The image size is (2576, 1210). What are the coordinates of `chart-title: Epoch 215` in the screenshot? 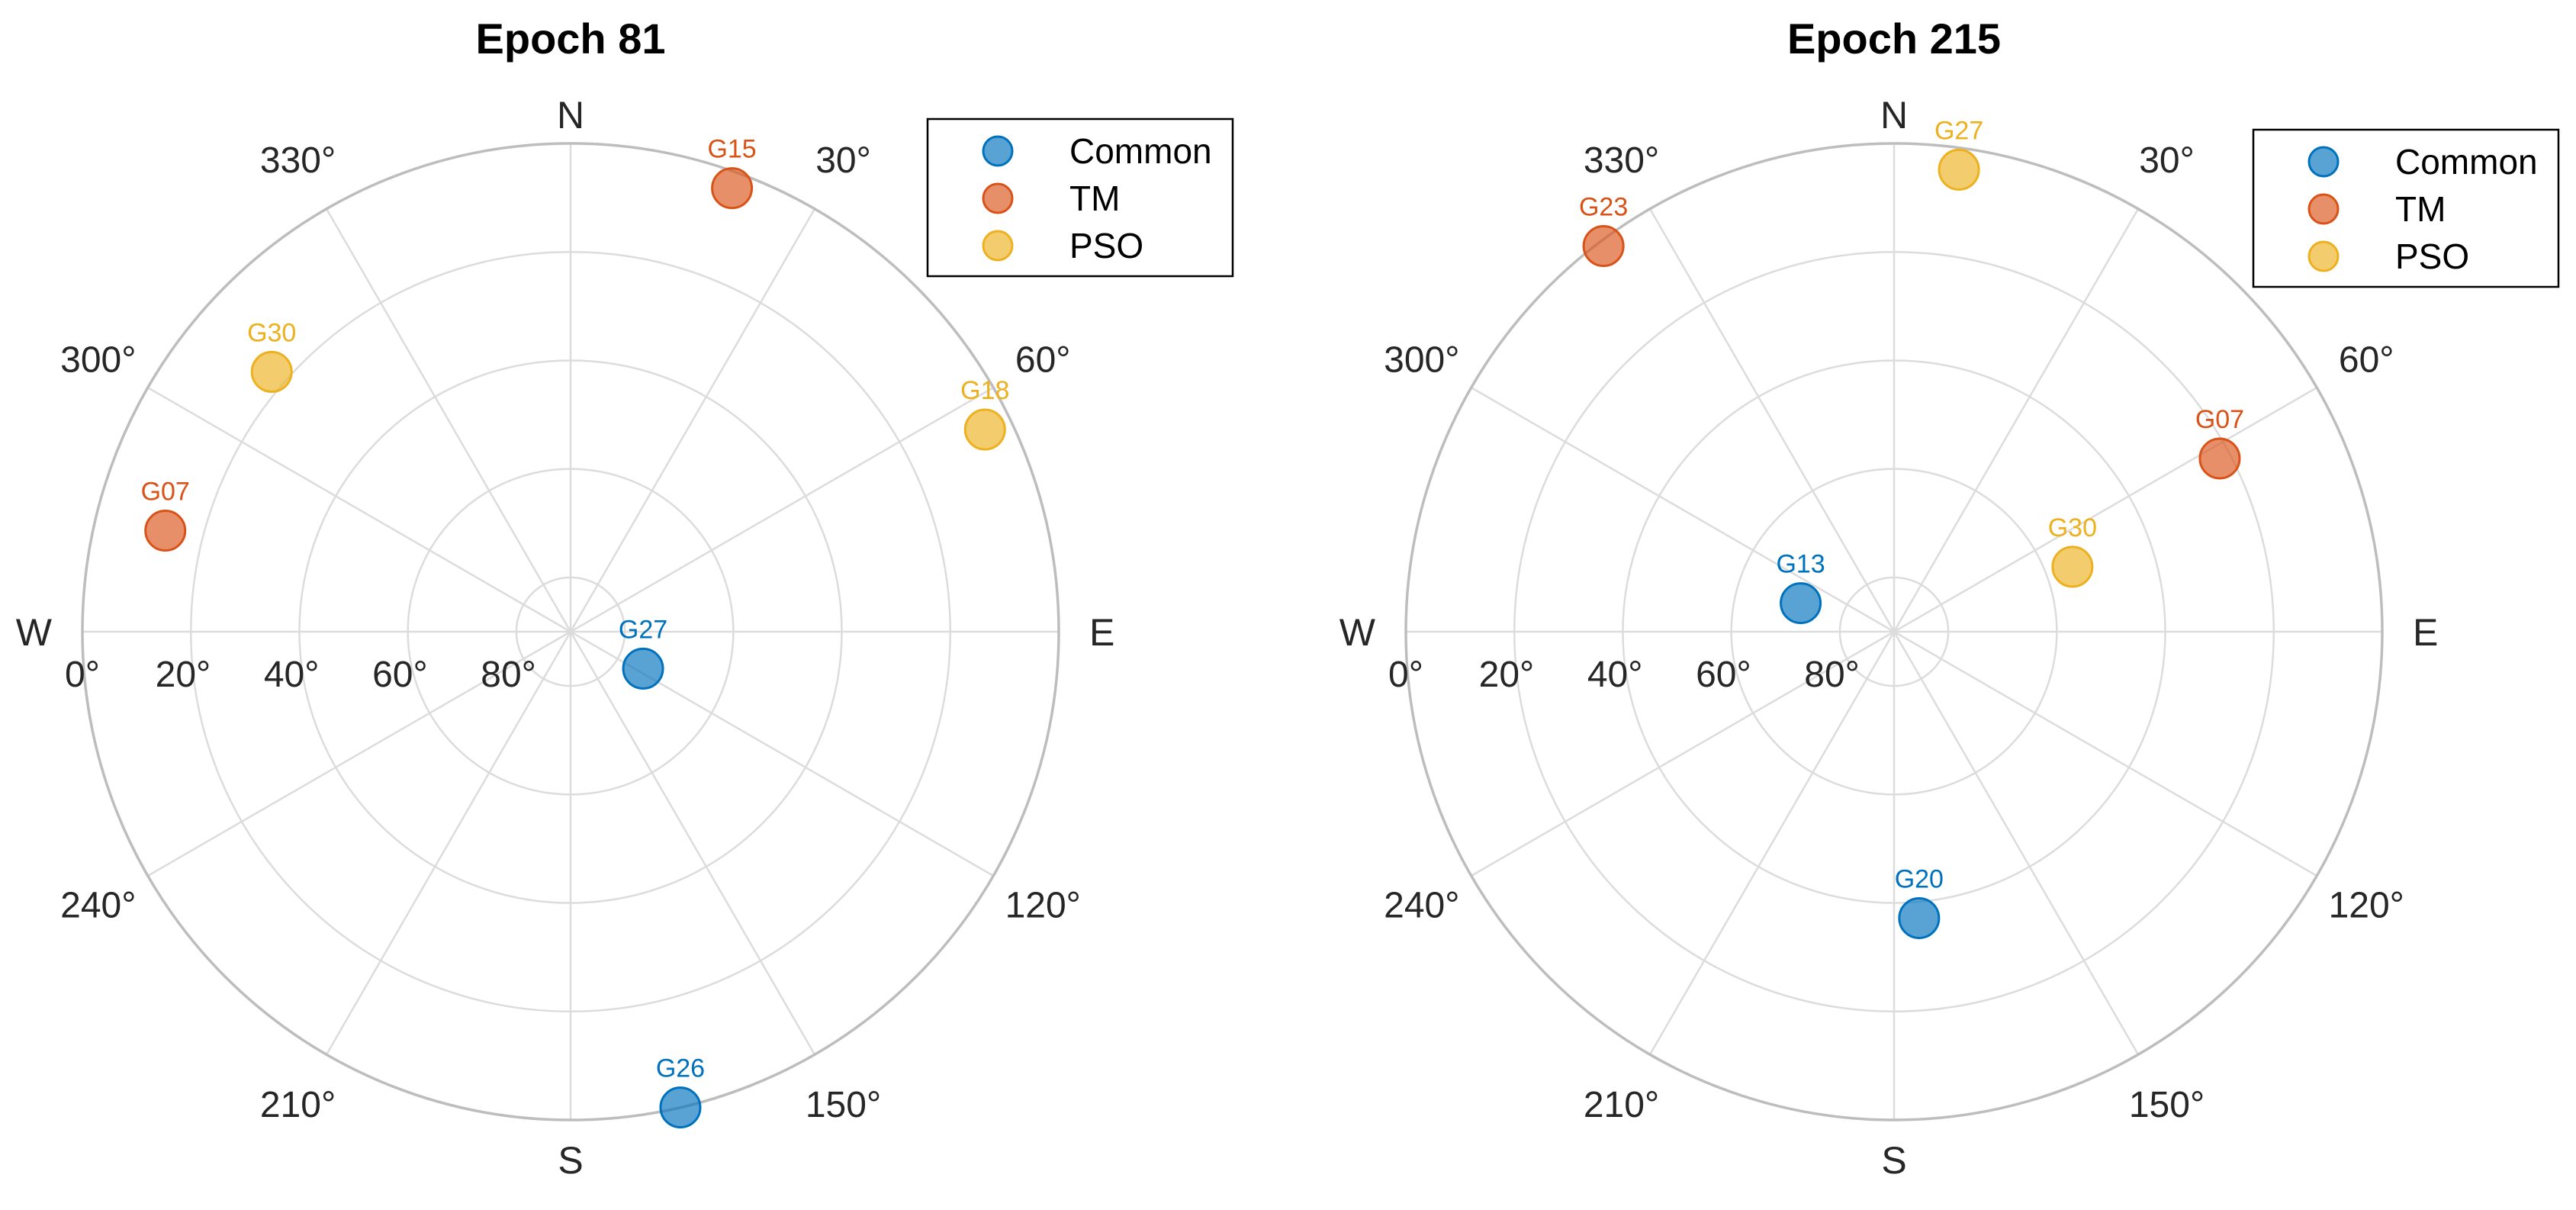 It's located at (1894, 38).